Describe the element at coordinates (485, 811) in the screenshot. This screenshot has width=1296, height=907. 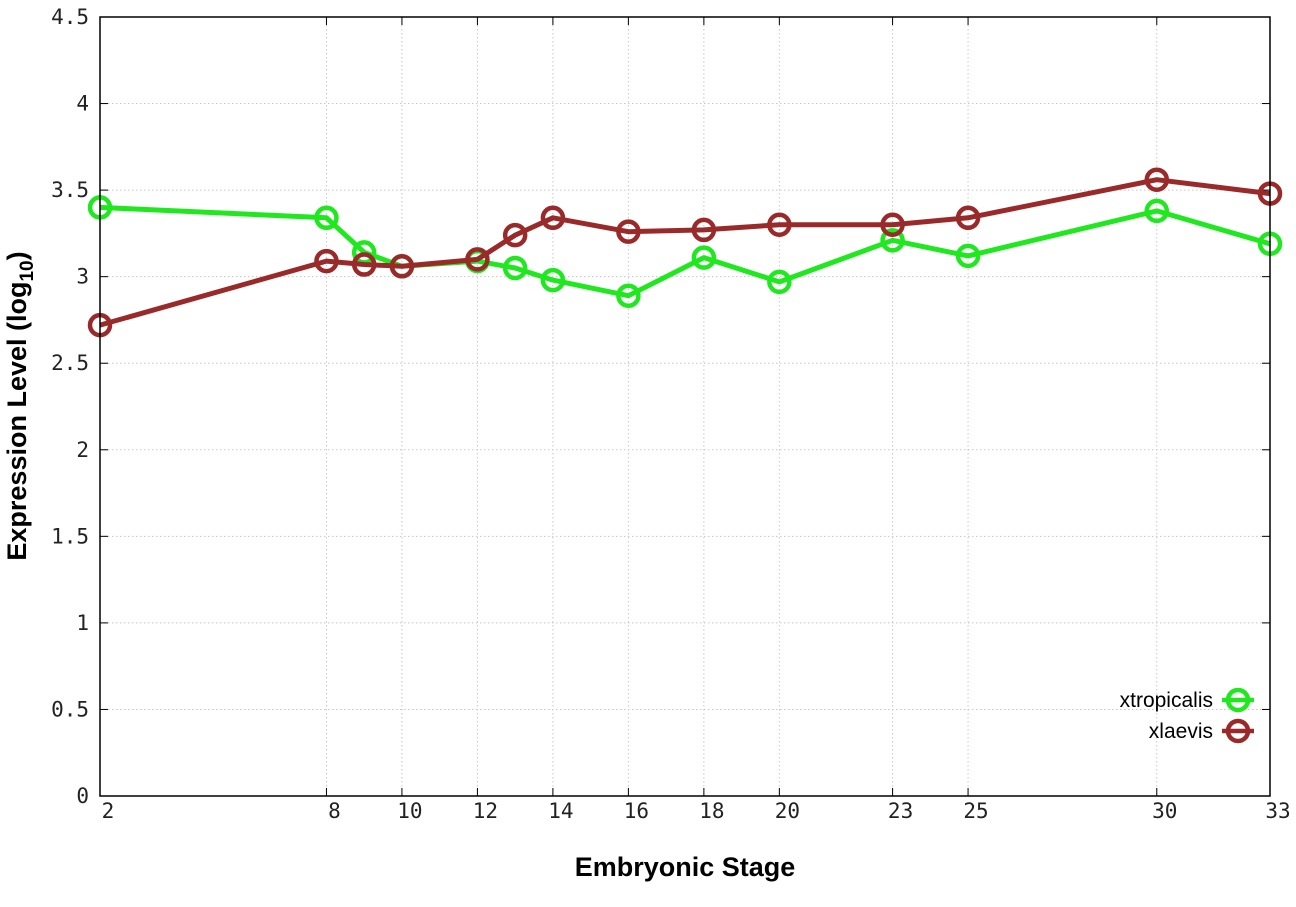
I see `x-tick-label: 12` at that location.